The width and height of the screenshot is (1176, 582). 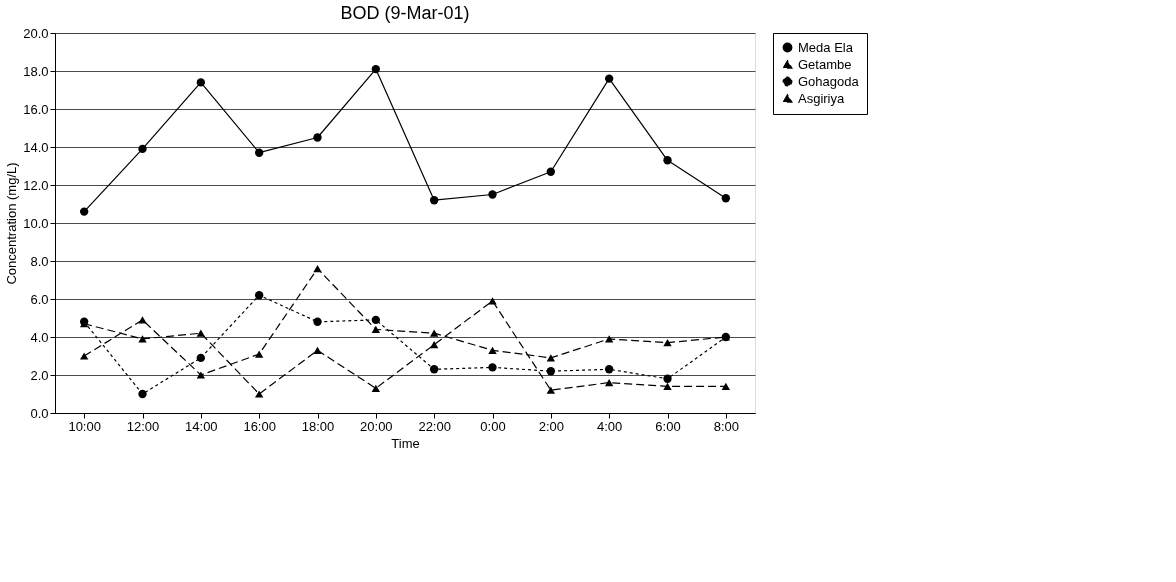 What do you see at coordinates (825, 64) in the screenshot?
I see `legend-label: Getambe` at bounding box center [825, 64].